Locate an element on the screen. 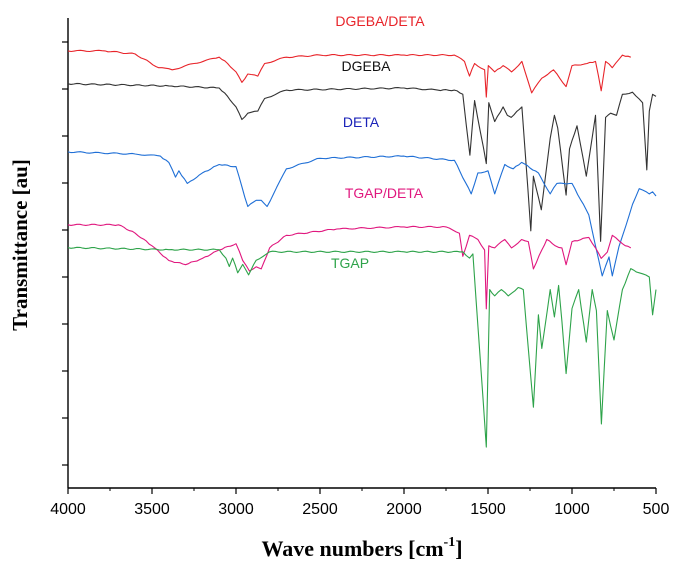  x-axis-title-close: ] is located at coordinates (458, 548).